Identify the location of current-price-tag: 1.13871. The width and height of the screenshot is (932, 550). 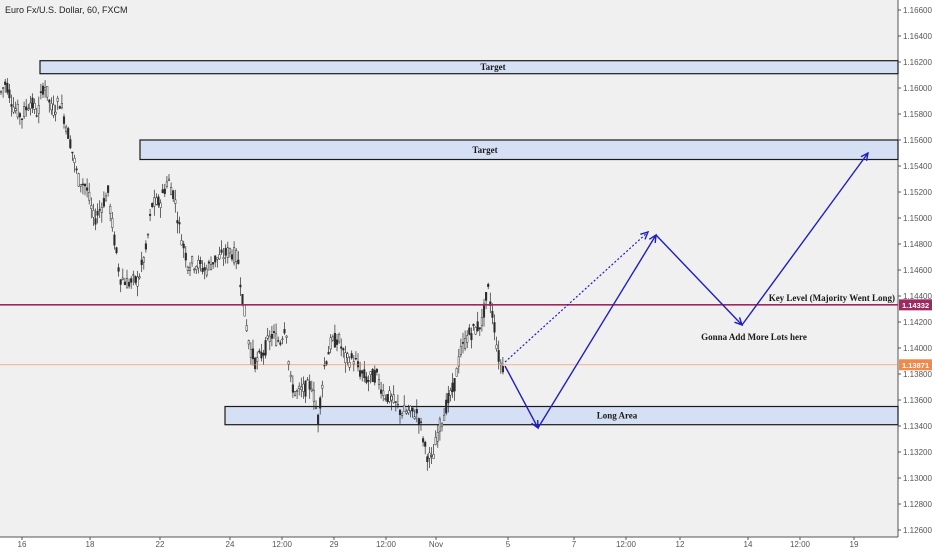
(915, 365).